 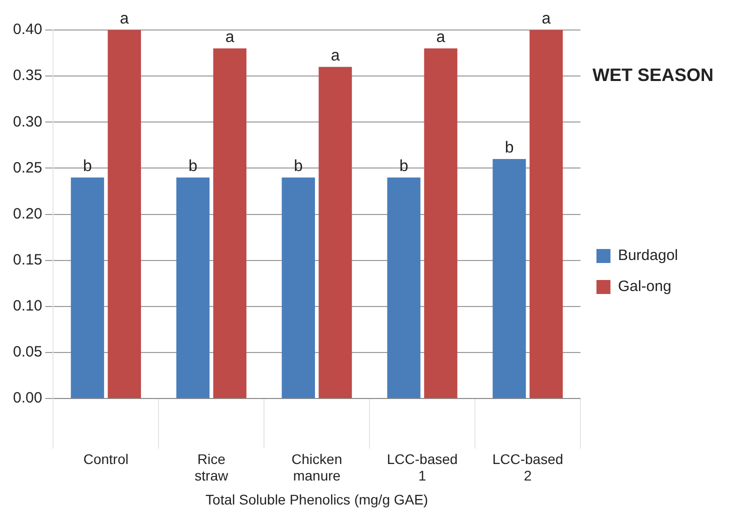 I want to click on y-tick-label: 0.00, so click(x=27, y=398).